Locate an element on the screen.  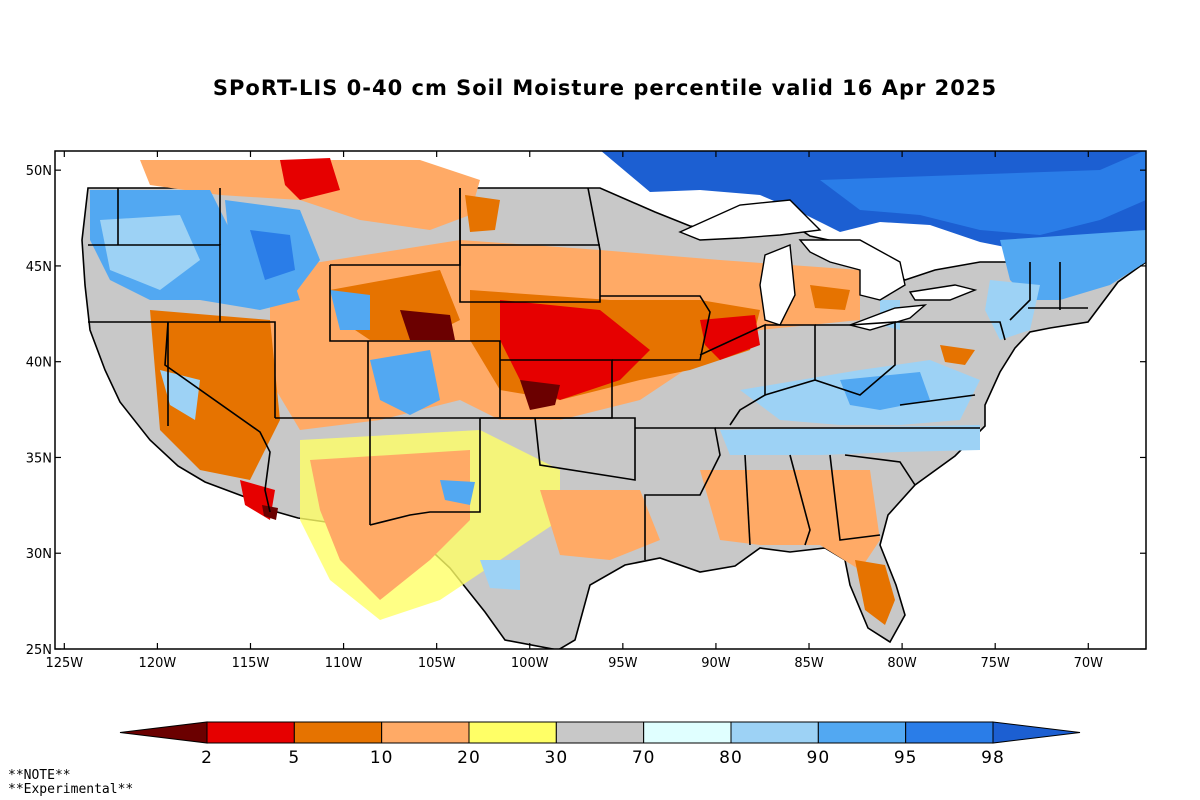
lon-label: 100W is located at coordinates (530, 663).